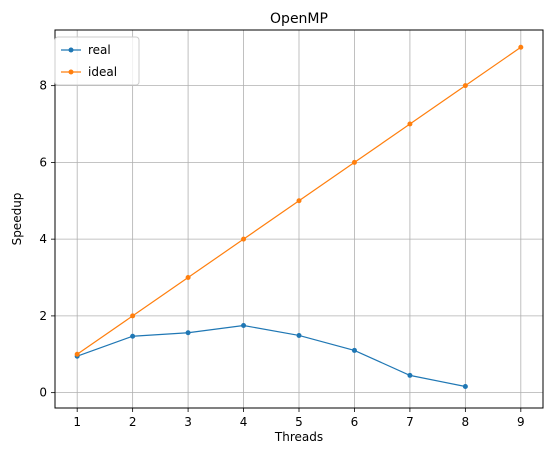  I want to click on series-real, so click(271, 356).